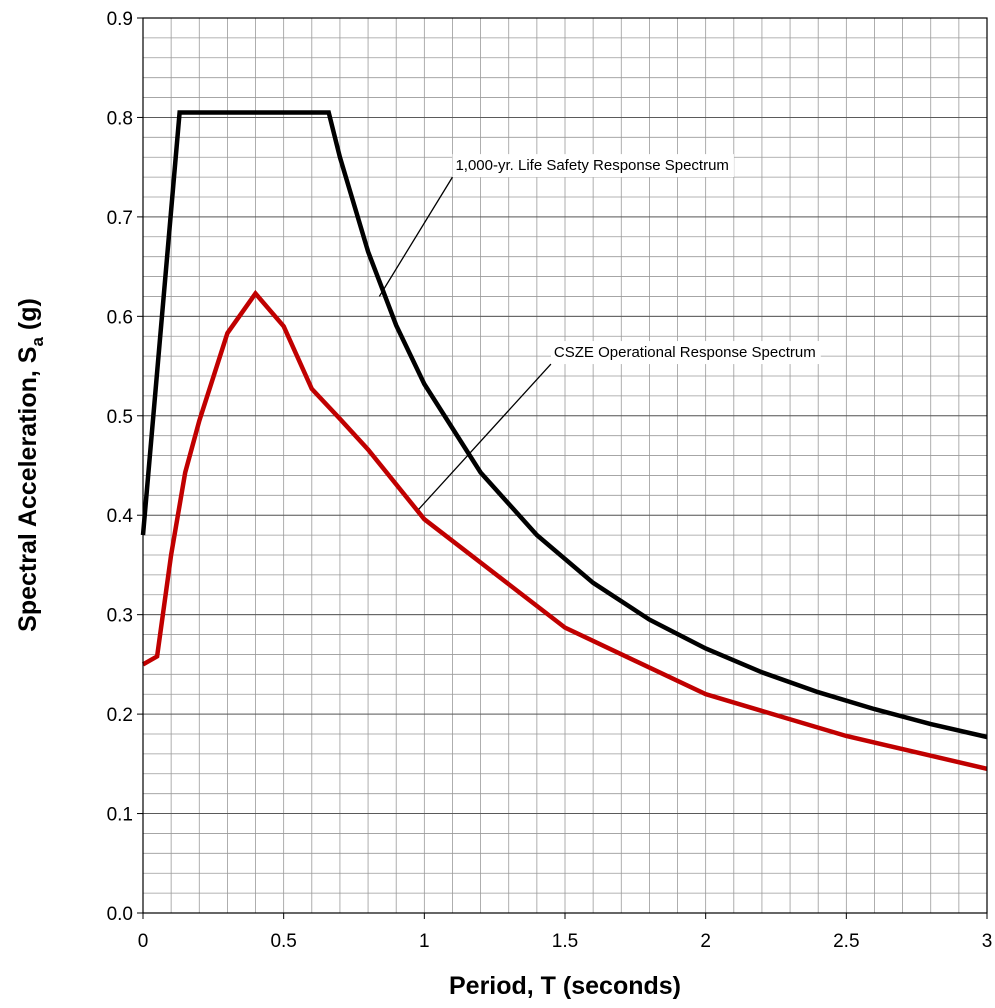 This screenshot has height=1008, width=995. I want to click on y-tick-label: 0.8, so click(120, 118).